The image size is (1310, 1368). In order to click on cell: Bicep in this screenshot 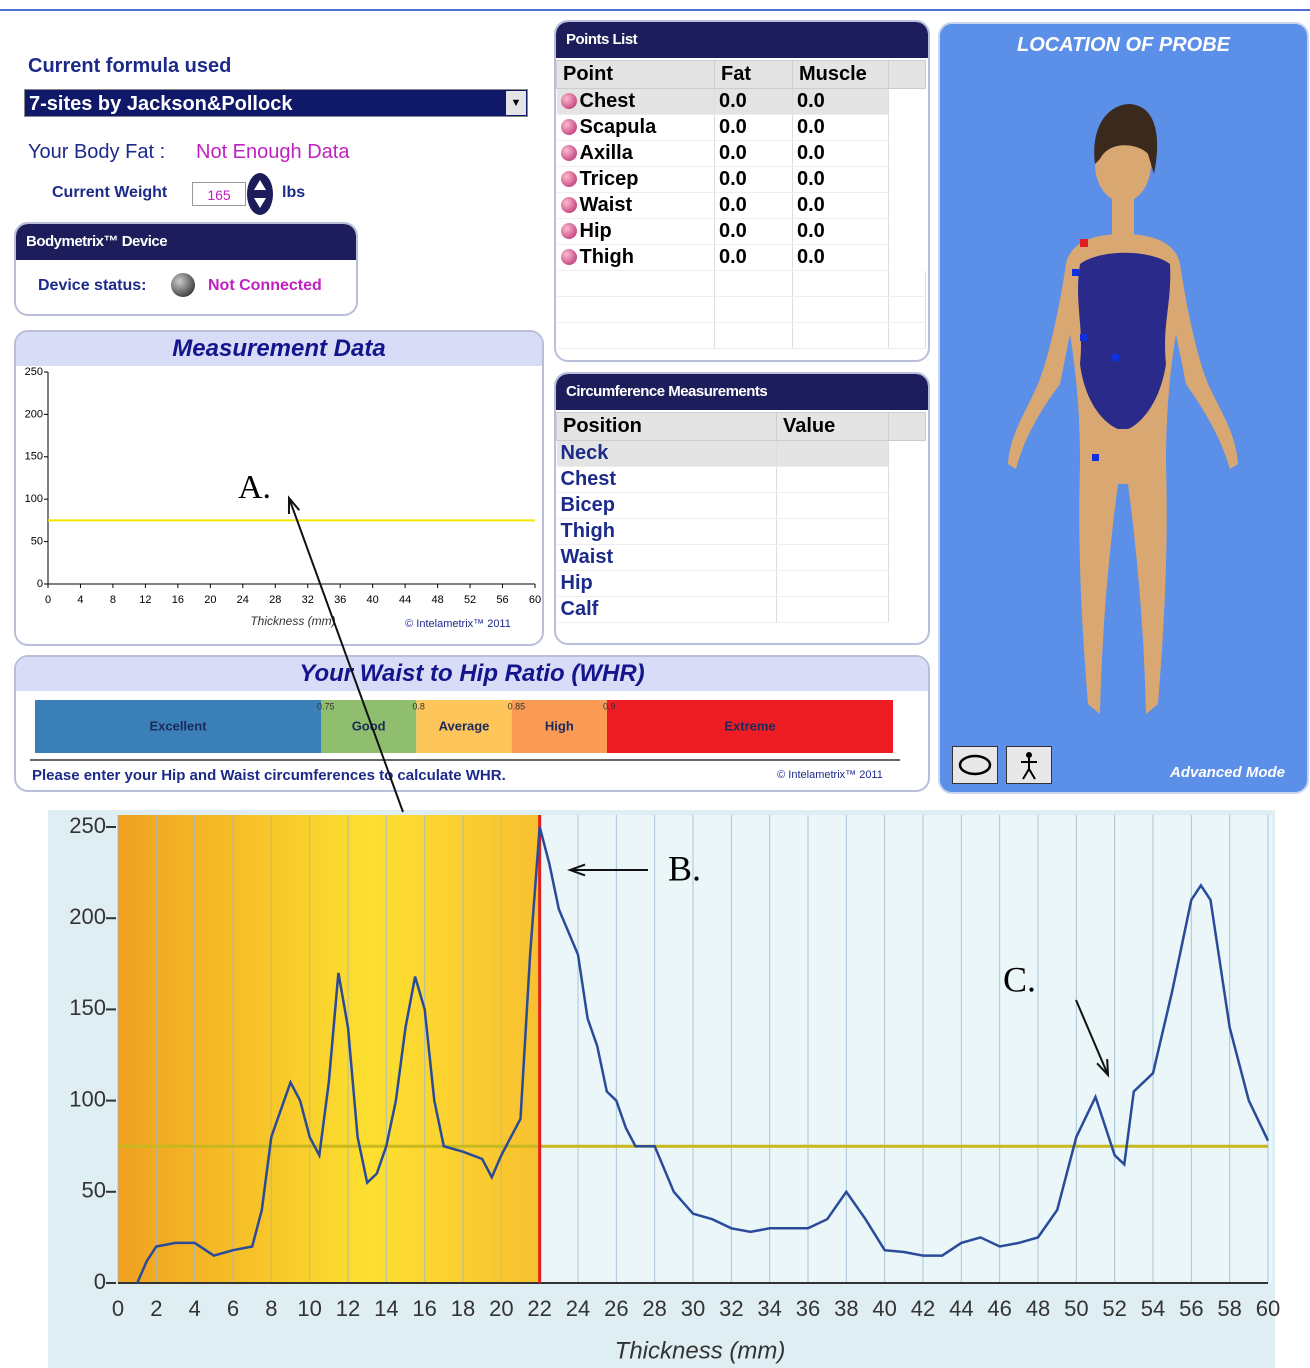, I will do `click(666, 505)`.